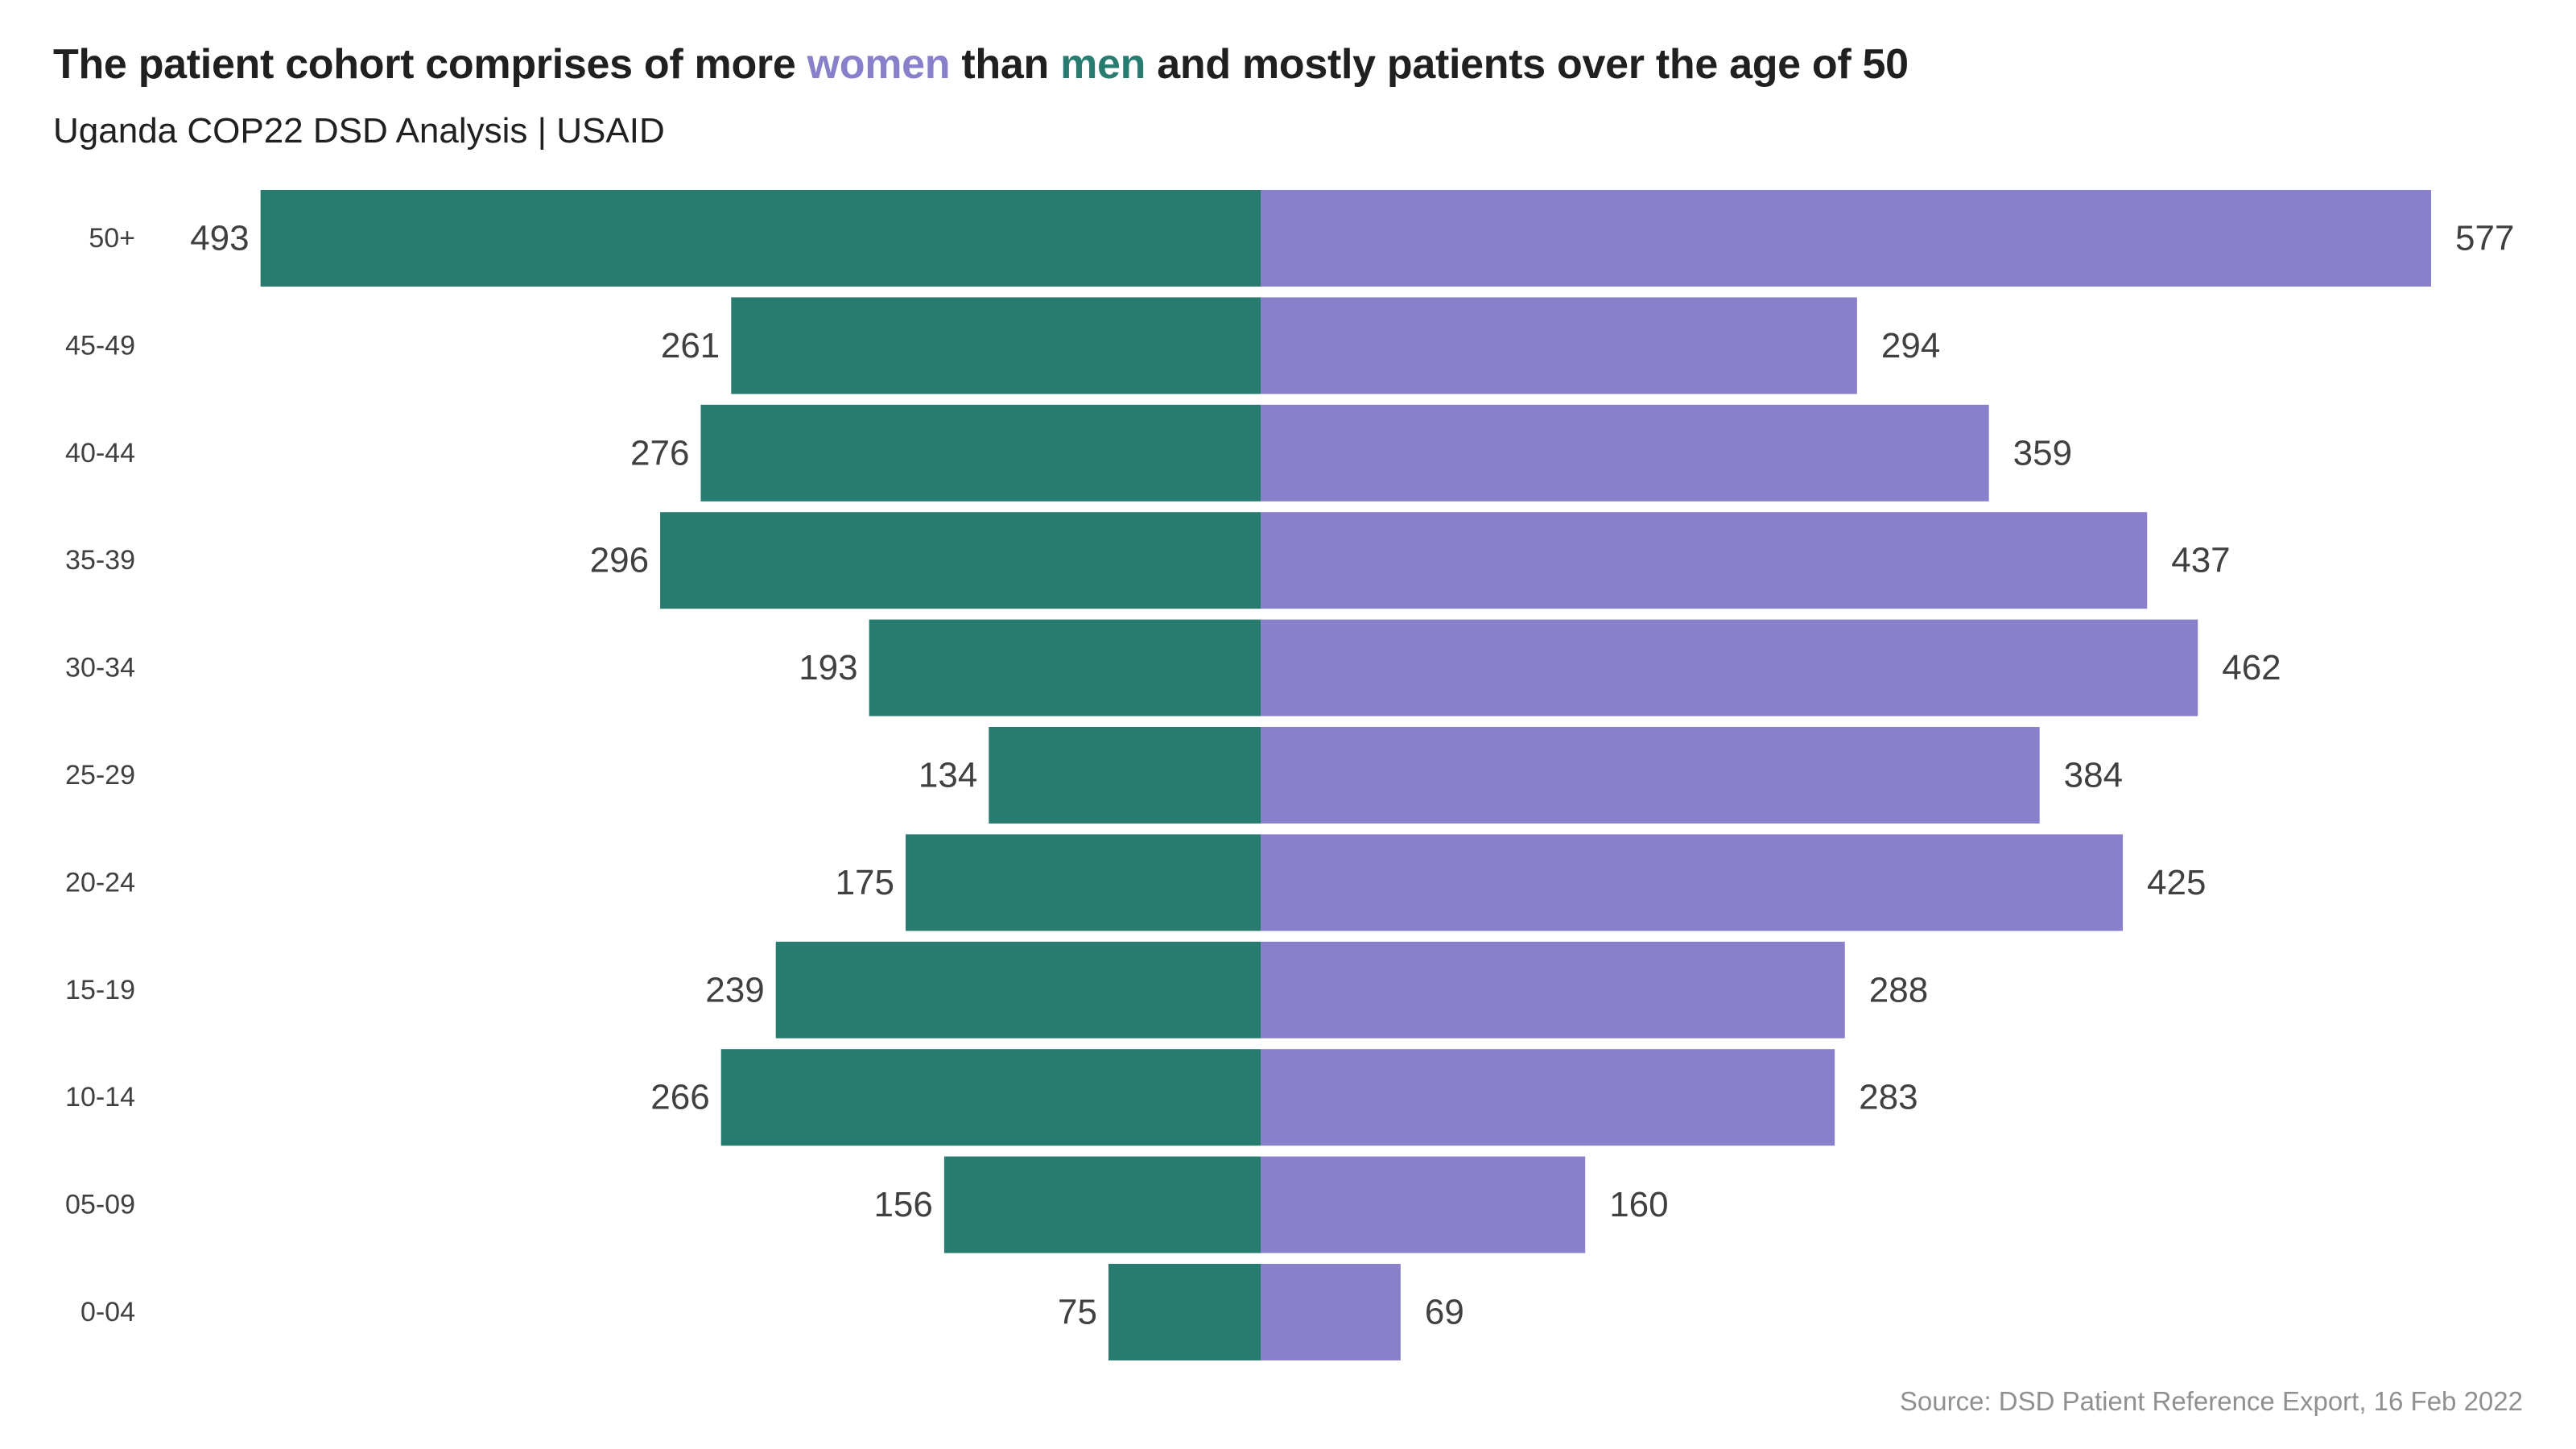 This screenshot has width=2576, height=1449. Describe the element at coordinates (828, 667) in the screenshot. I see `value-label-left-30-34: 193` at that location.